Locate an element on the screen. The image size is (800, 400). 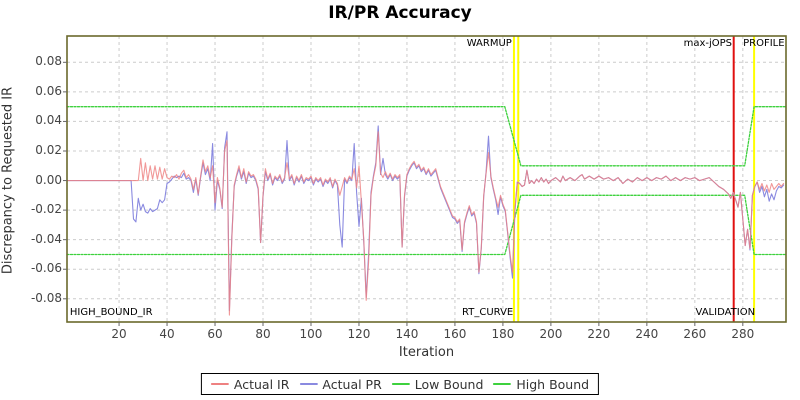
legend-label-high-bound: High Bound is located at coordinates (553, 384).